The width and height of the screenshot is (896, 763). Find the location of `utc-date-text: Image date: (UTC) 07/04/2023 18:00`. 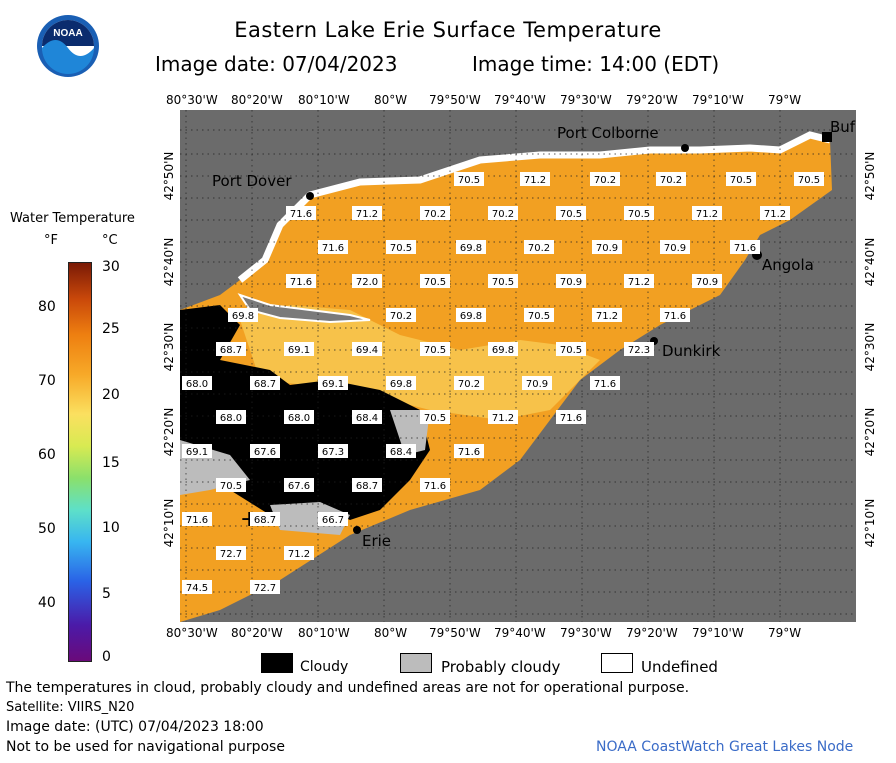

utc-date-text: Image date: (UTC) 07/04/2023 18:00 is located at coordinates (135, 727).